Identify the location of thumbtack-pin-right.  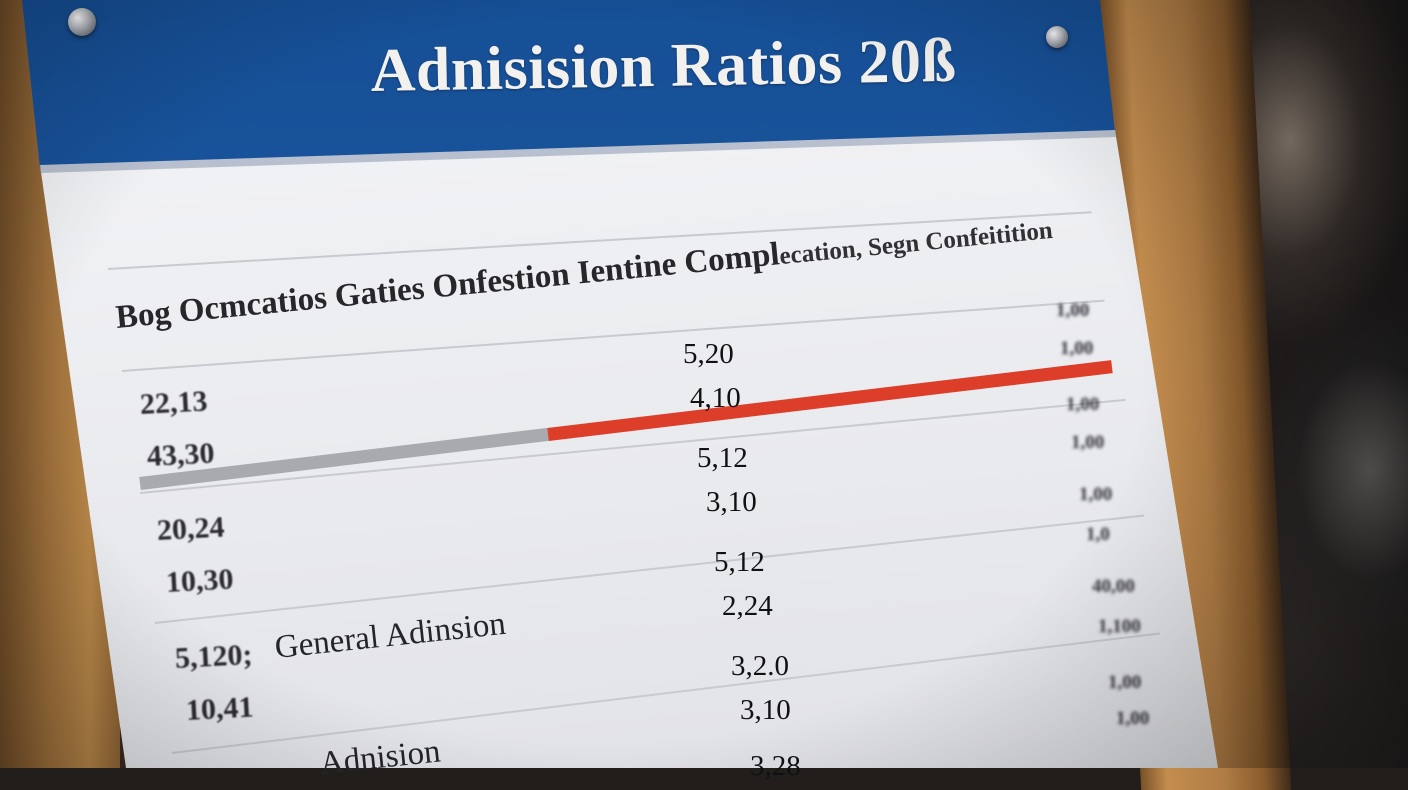
(1057, 37).